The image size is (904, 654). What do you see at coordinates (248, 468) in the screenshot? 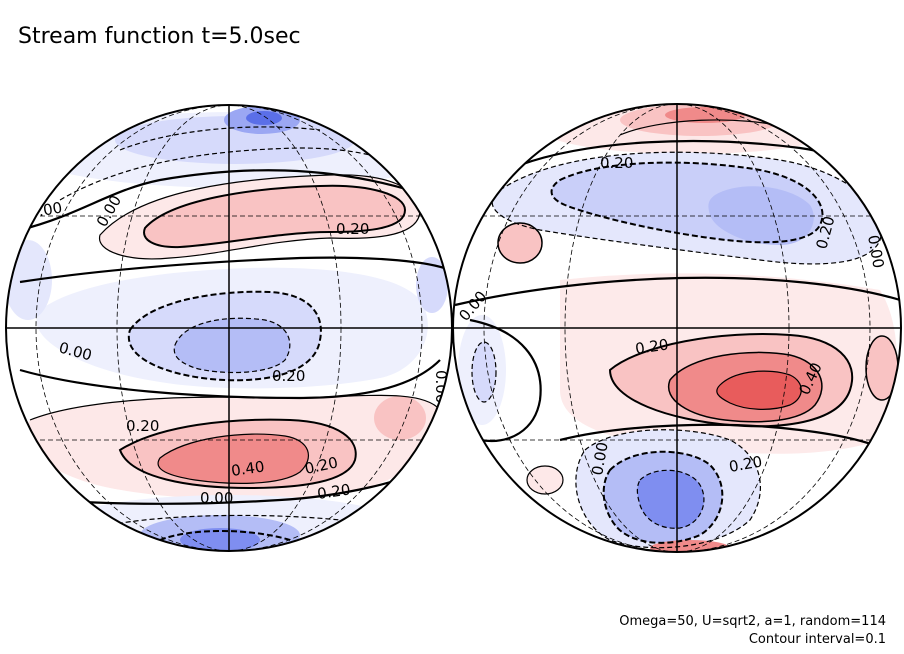
I see `contour-label: 0.40` at bounding box center [248, 468].